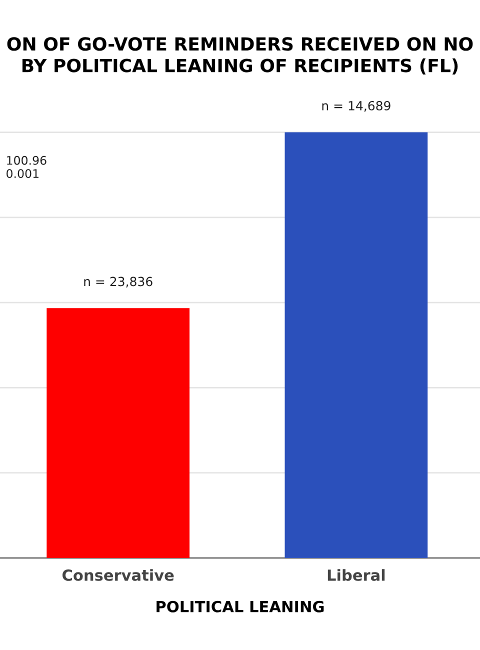 The width and height of the screenshot is (480, 650). I want to click on chart-title: ON OF GO-VOTE REMINDERS RECEIVED ON NO BY POLITICAL LEANING OF RECIPIENTS (FL), so click(240, 55).